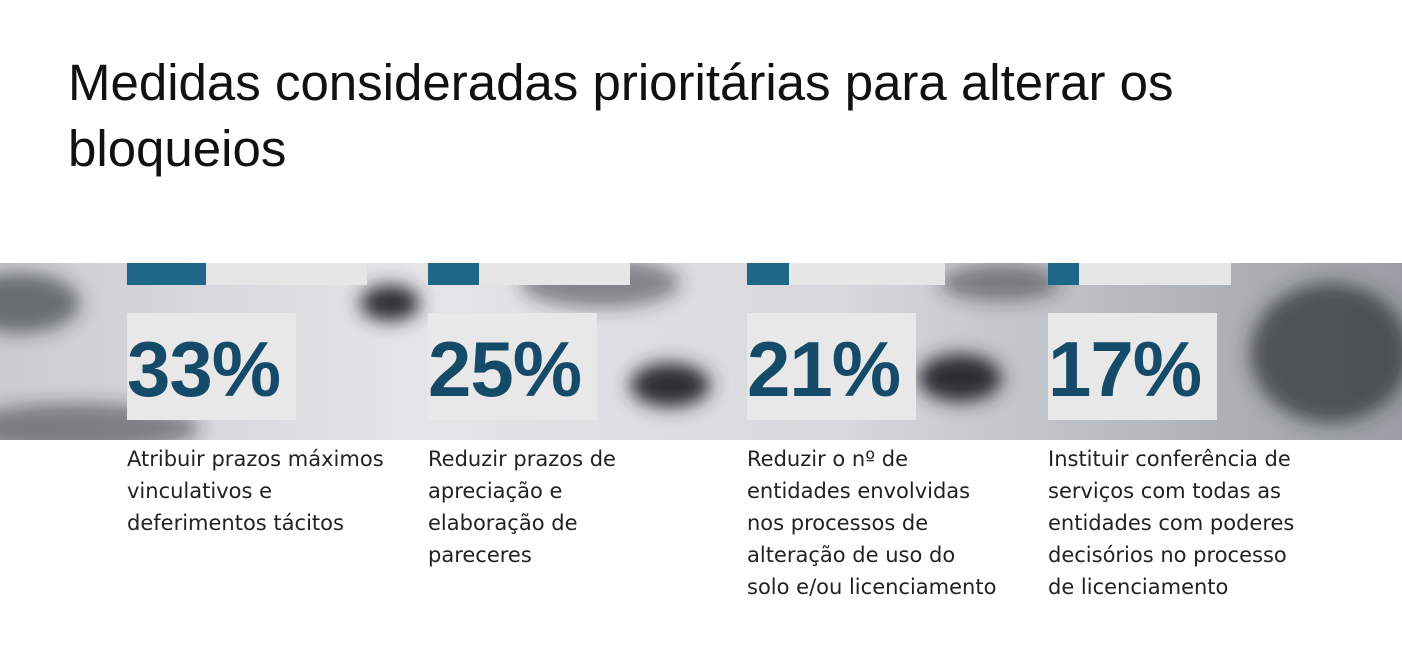  Describe the element at coordinates (211, 366) in the screenshot. I see `stat-value: 33%` at that location.